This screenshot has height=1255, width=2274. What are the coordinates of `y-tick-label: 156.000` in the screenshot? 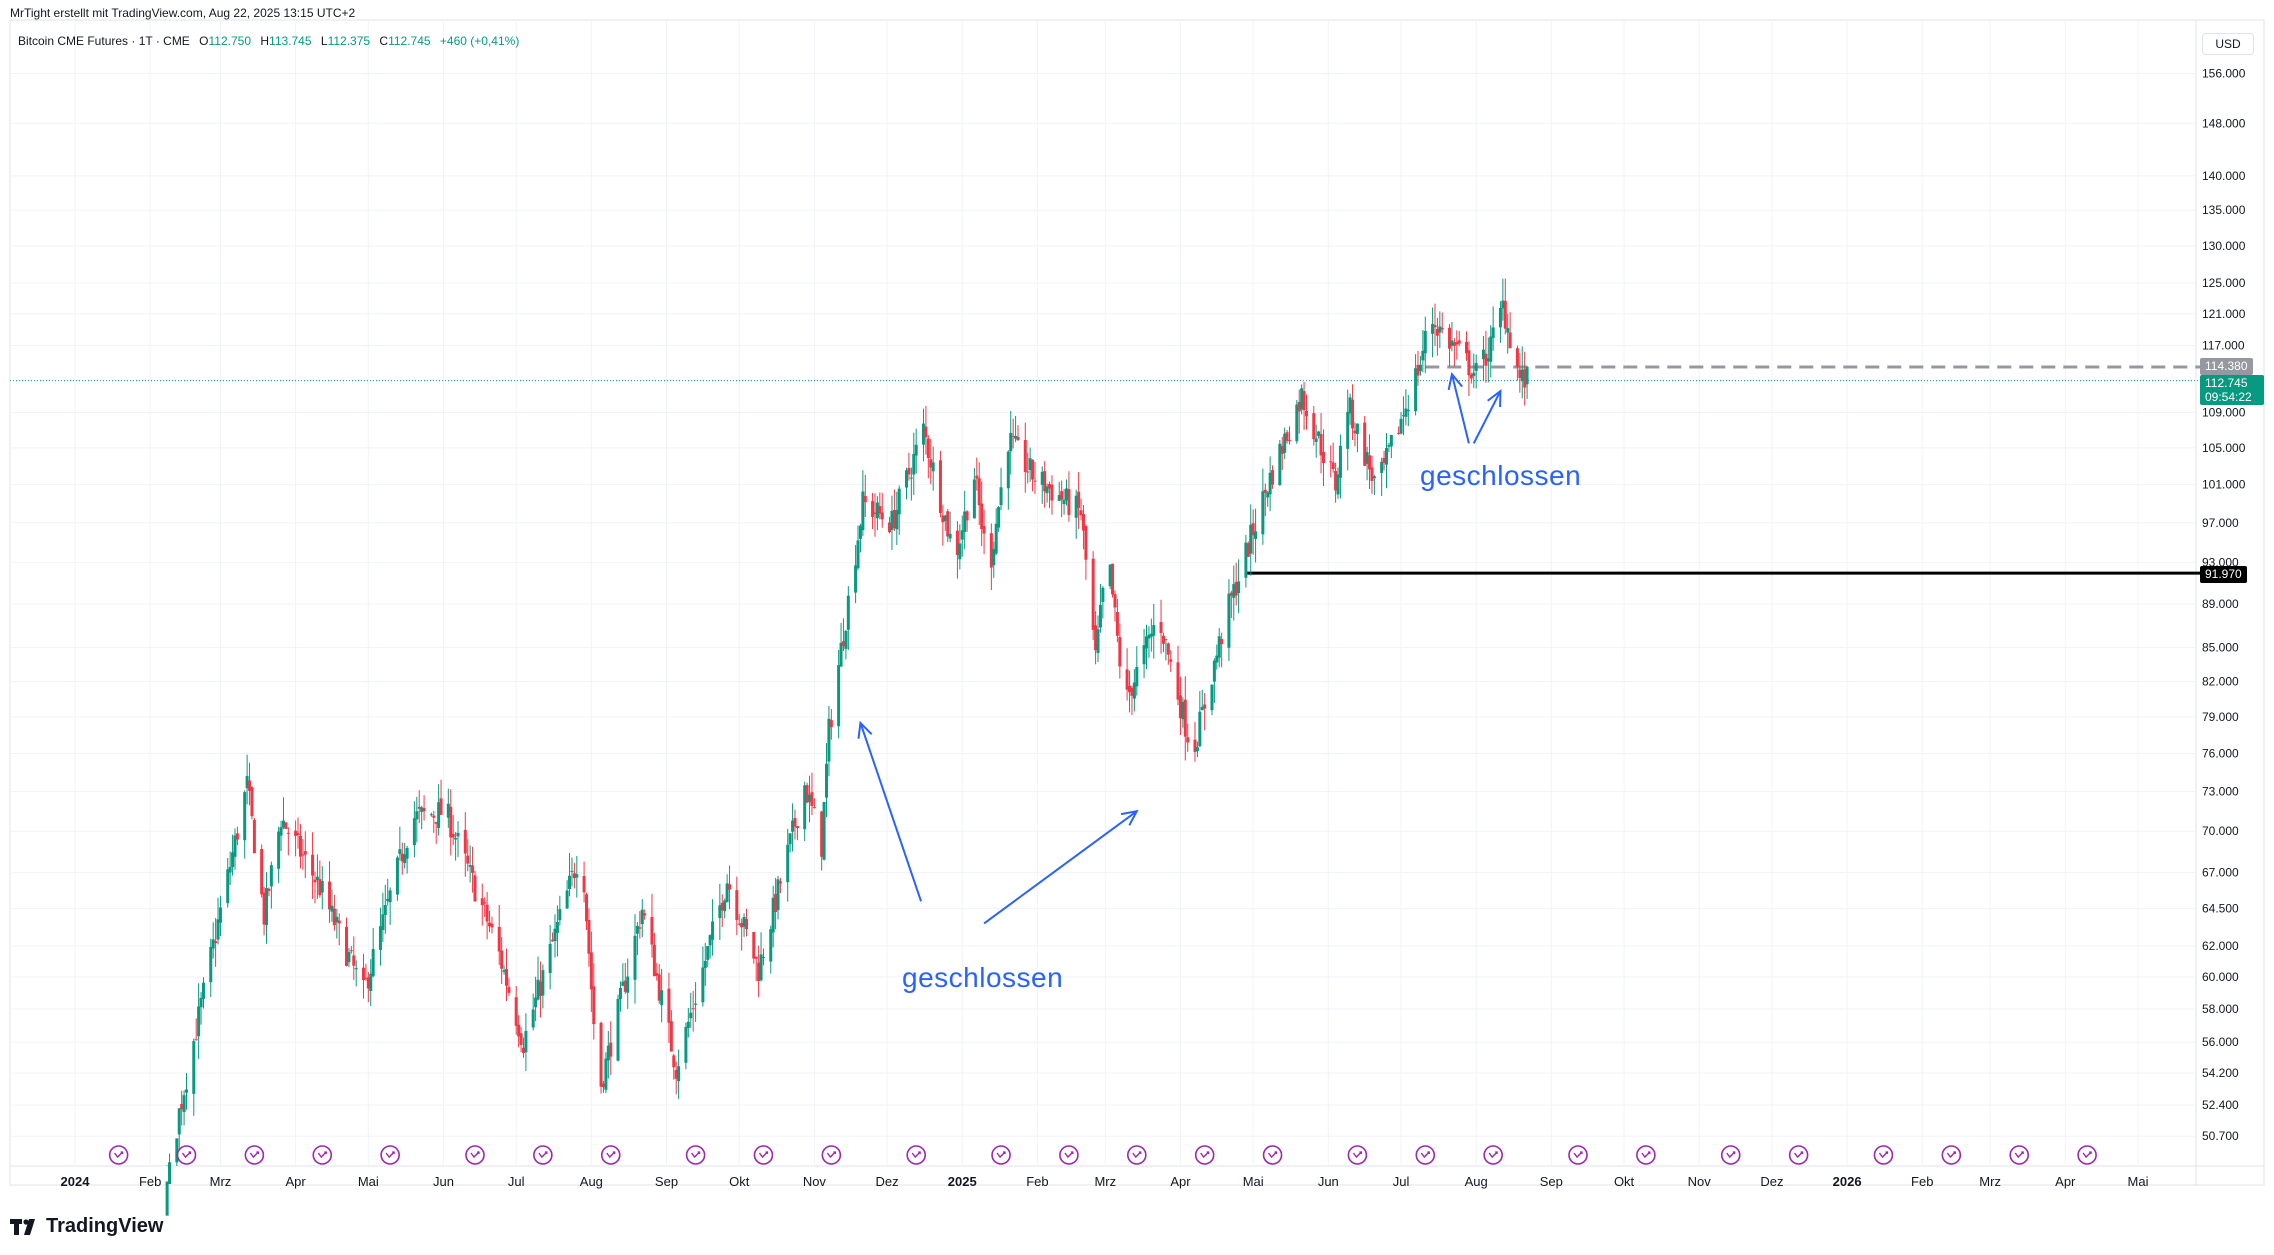 It's located at (2224, 74).